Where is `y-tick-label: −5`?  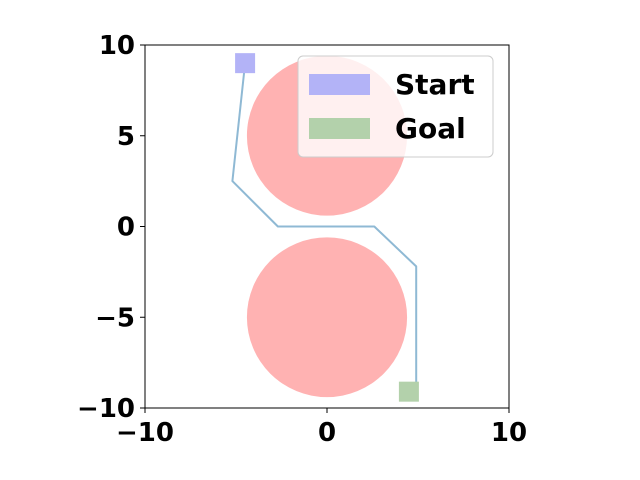 y-tick-label: −5 is located at coordinates (115, 318).